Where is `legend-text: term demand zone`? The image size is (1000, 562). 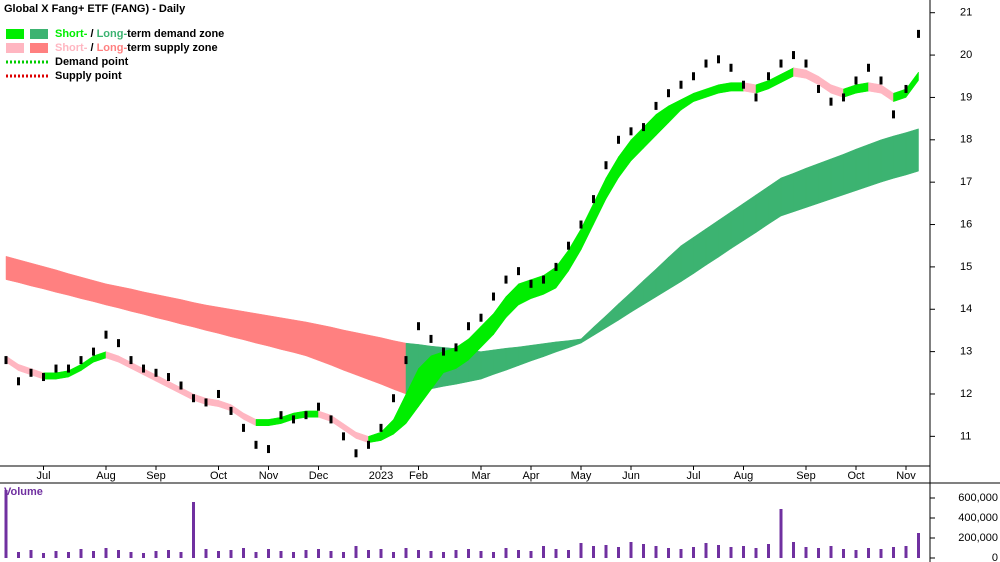 legend-text: term demand zone is located at coordinates (175, 34).